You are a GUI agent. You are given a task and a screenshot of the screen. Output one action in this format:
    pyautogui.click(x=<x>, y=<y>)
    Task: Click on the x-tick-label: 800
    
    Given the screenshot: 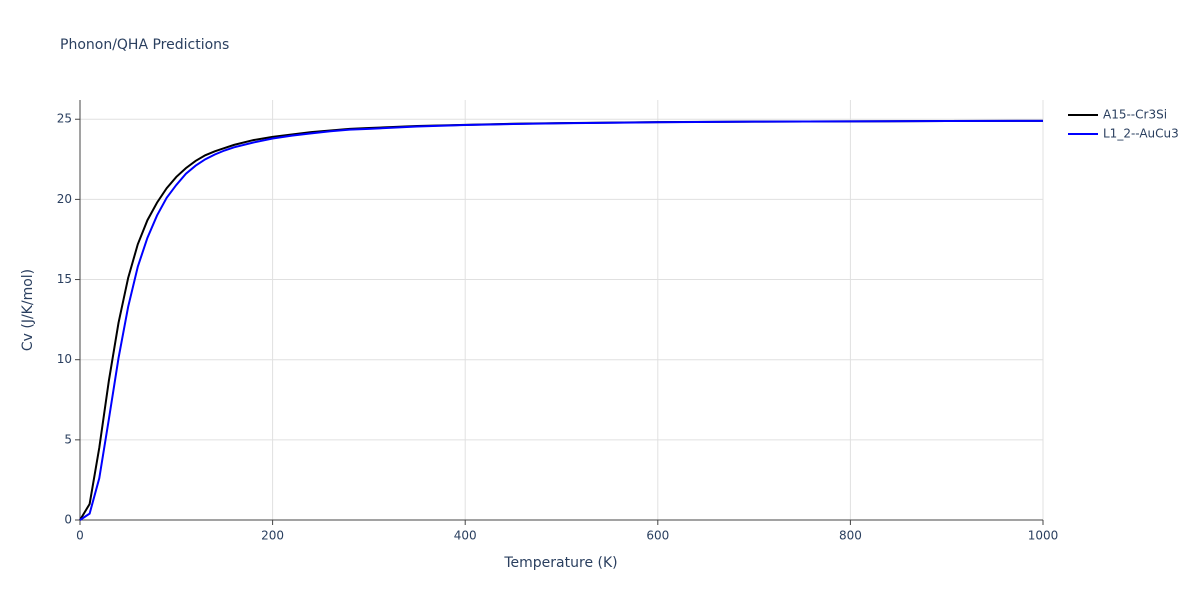 What is the action you would take?
    pyautogui.click(x=850, y=536)
    